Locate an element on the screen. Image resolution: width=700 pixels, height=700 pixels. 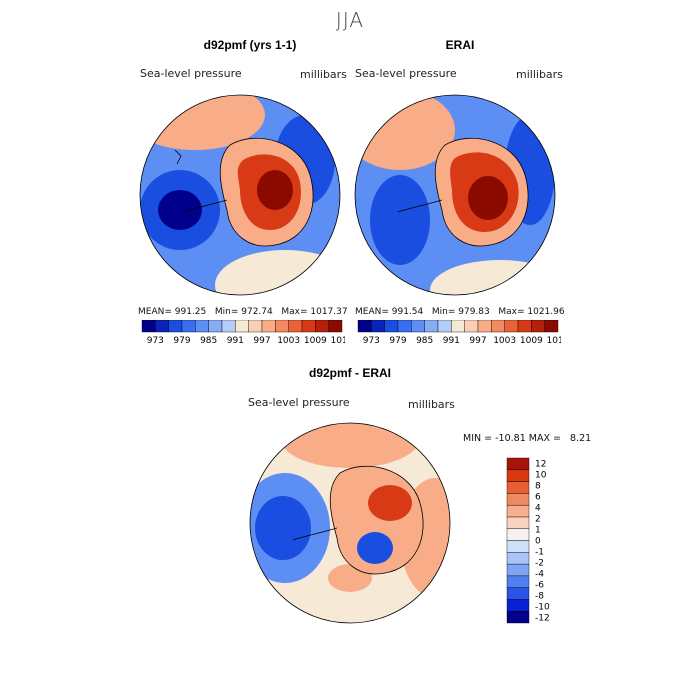
colorbar-tick-label: 1003 is located at coordinates (504, 341).